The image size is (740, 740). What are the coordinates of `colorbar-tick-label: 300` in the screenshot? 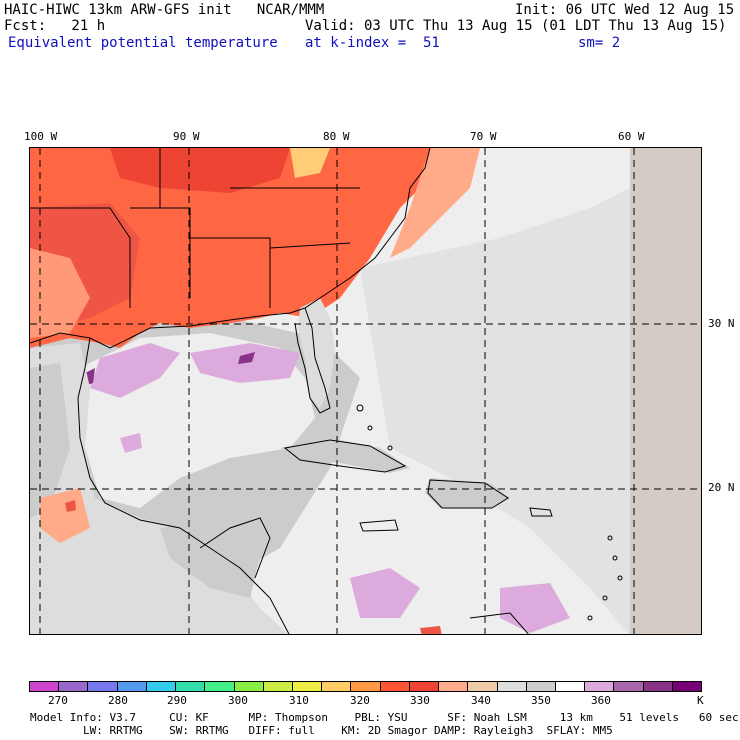 It's located at (238, 700).